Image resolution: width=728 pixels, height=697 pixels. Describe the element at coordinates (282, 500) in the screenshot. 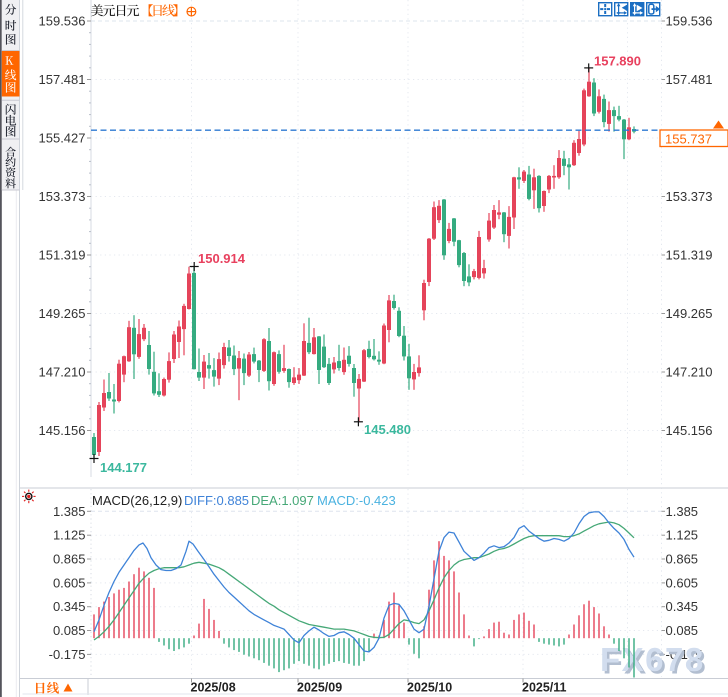

I see `svg-text: DEA:1.097` at that location.